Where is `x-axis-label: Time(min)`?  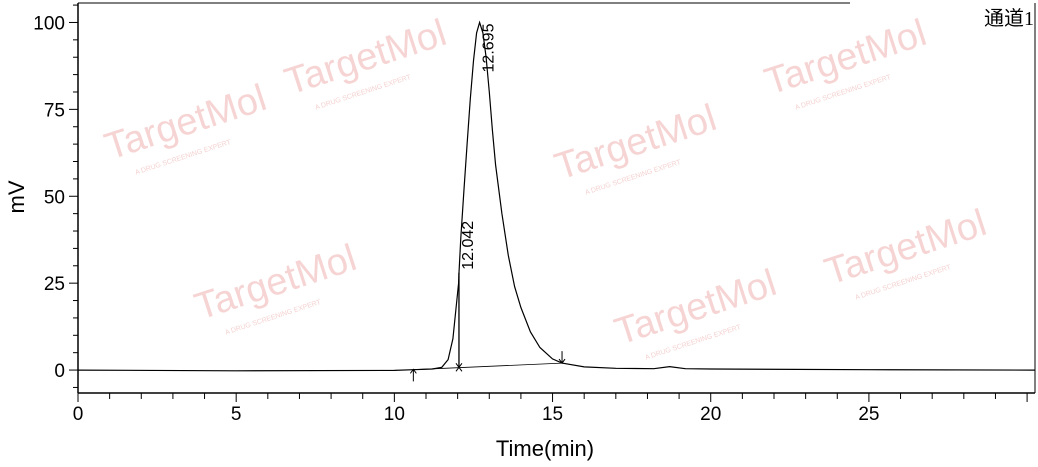
x-axis-label: Time(min) is located at coordinates (545, 448).